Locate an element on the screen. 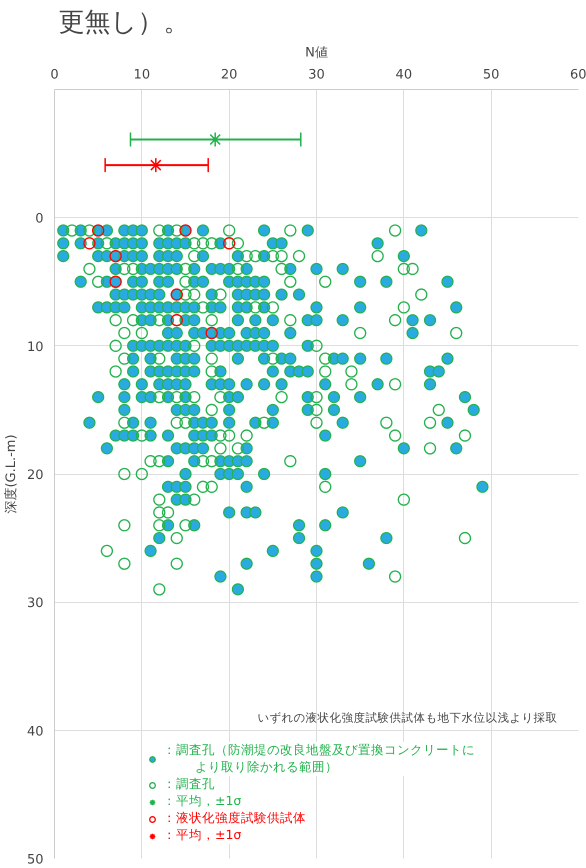  legend-label: ：調査孔 is located at coordinates (189, 784).